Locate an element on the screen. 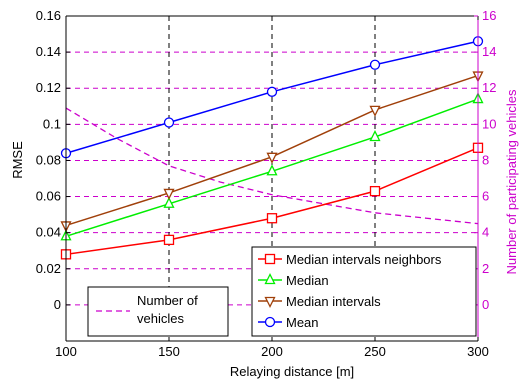 This screenshot has width=523, height=381. y-right-tick-label: 0 is located at coordinates (485, 304).